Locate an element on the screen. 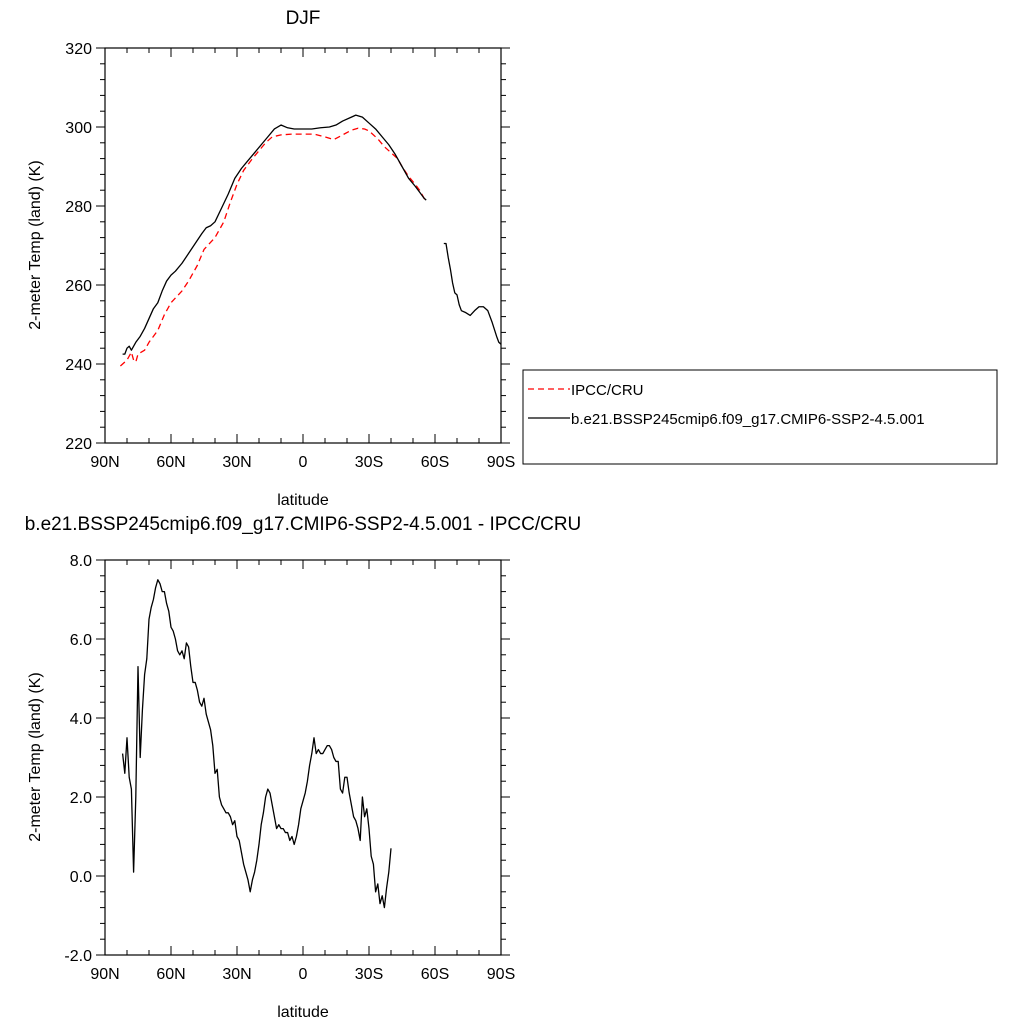  y-tick-label: 6.0 is located at coordinates (81, 640).